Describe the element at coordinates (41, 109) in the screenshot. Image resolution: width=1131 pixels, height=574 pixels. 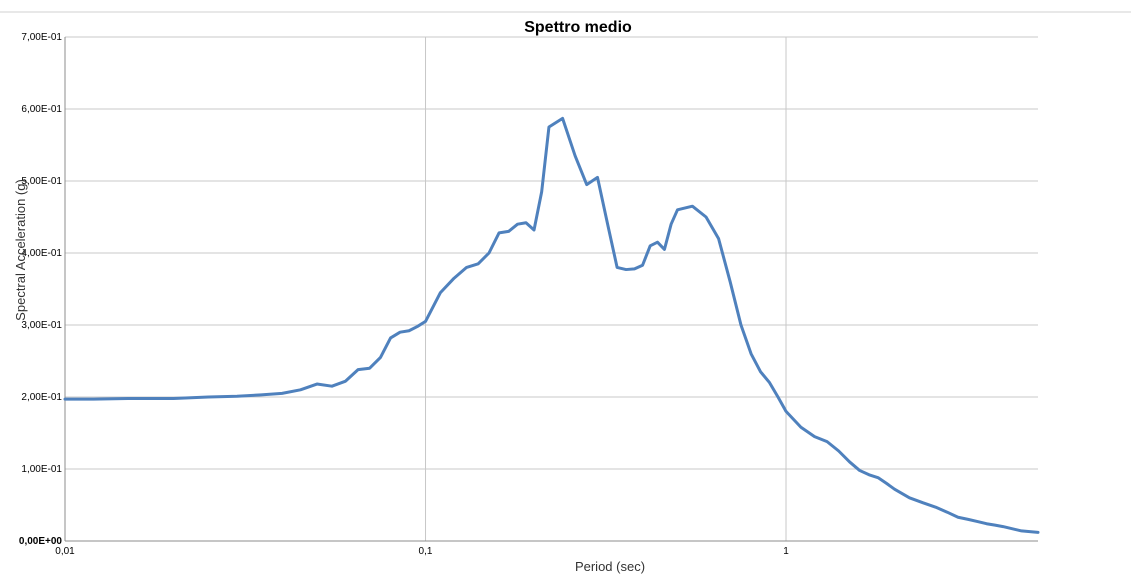
I see `y-tick-label: 6,00E-01` at that location.